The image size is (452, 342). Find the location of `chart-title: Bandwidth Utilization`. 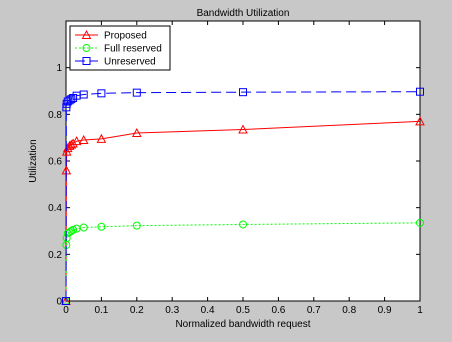

chart-title: Bandwidth Utilization is located at coordinates (243, 13).